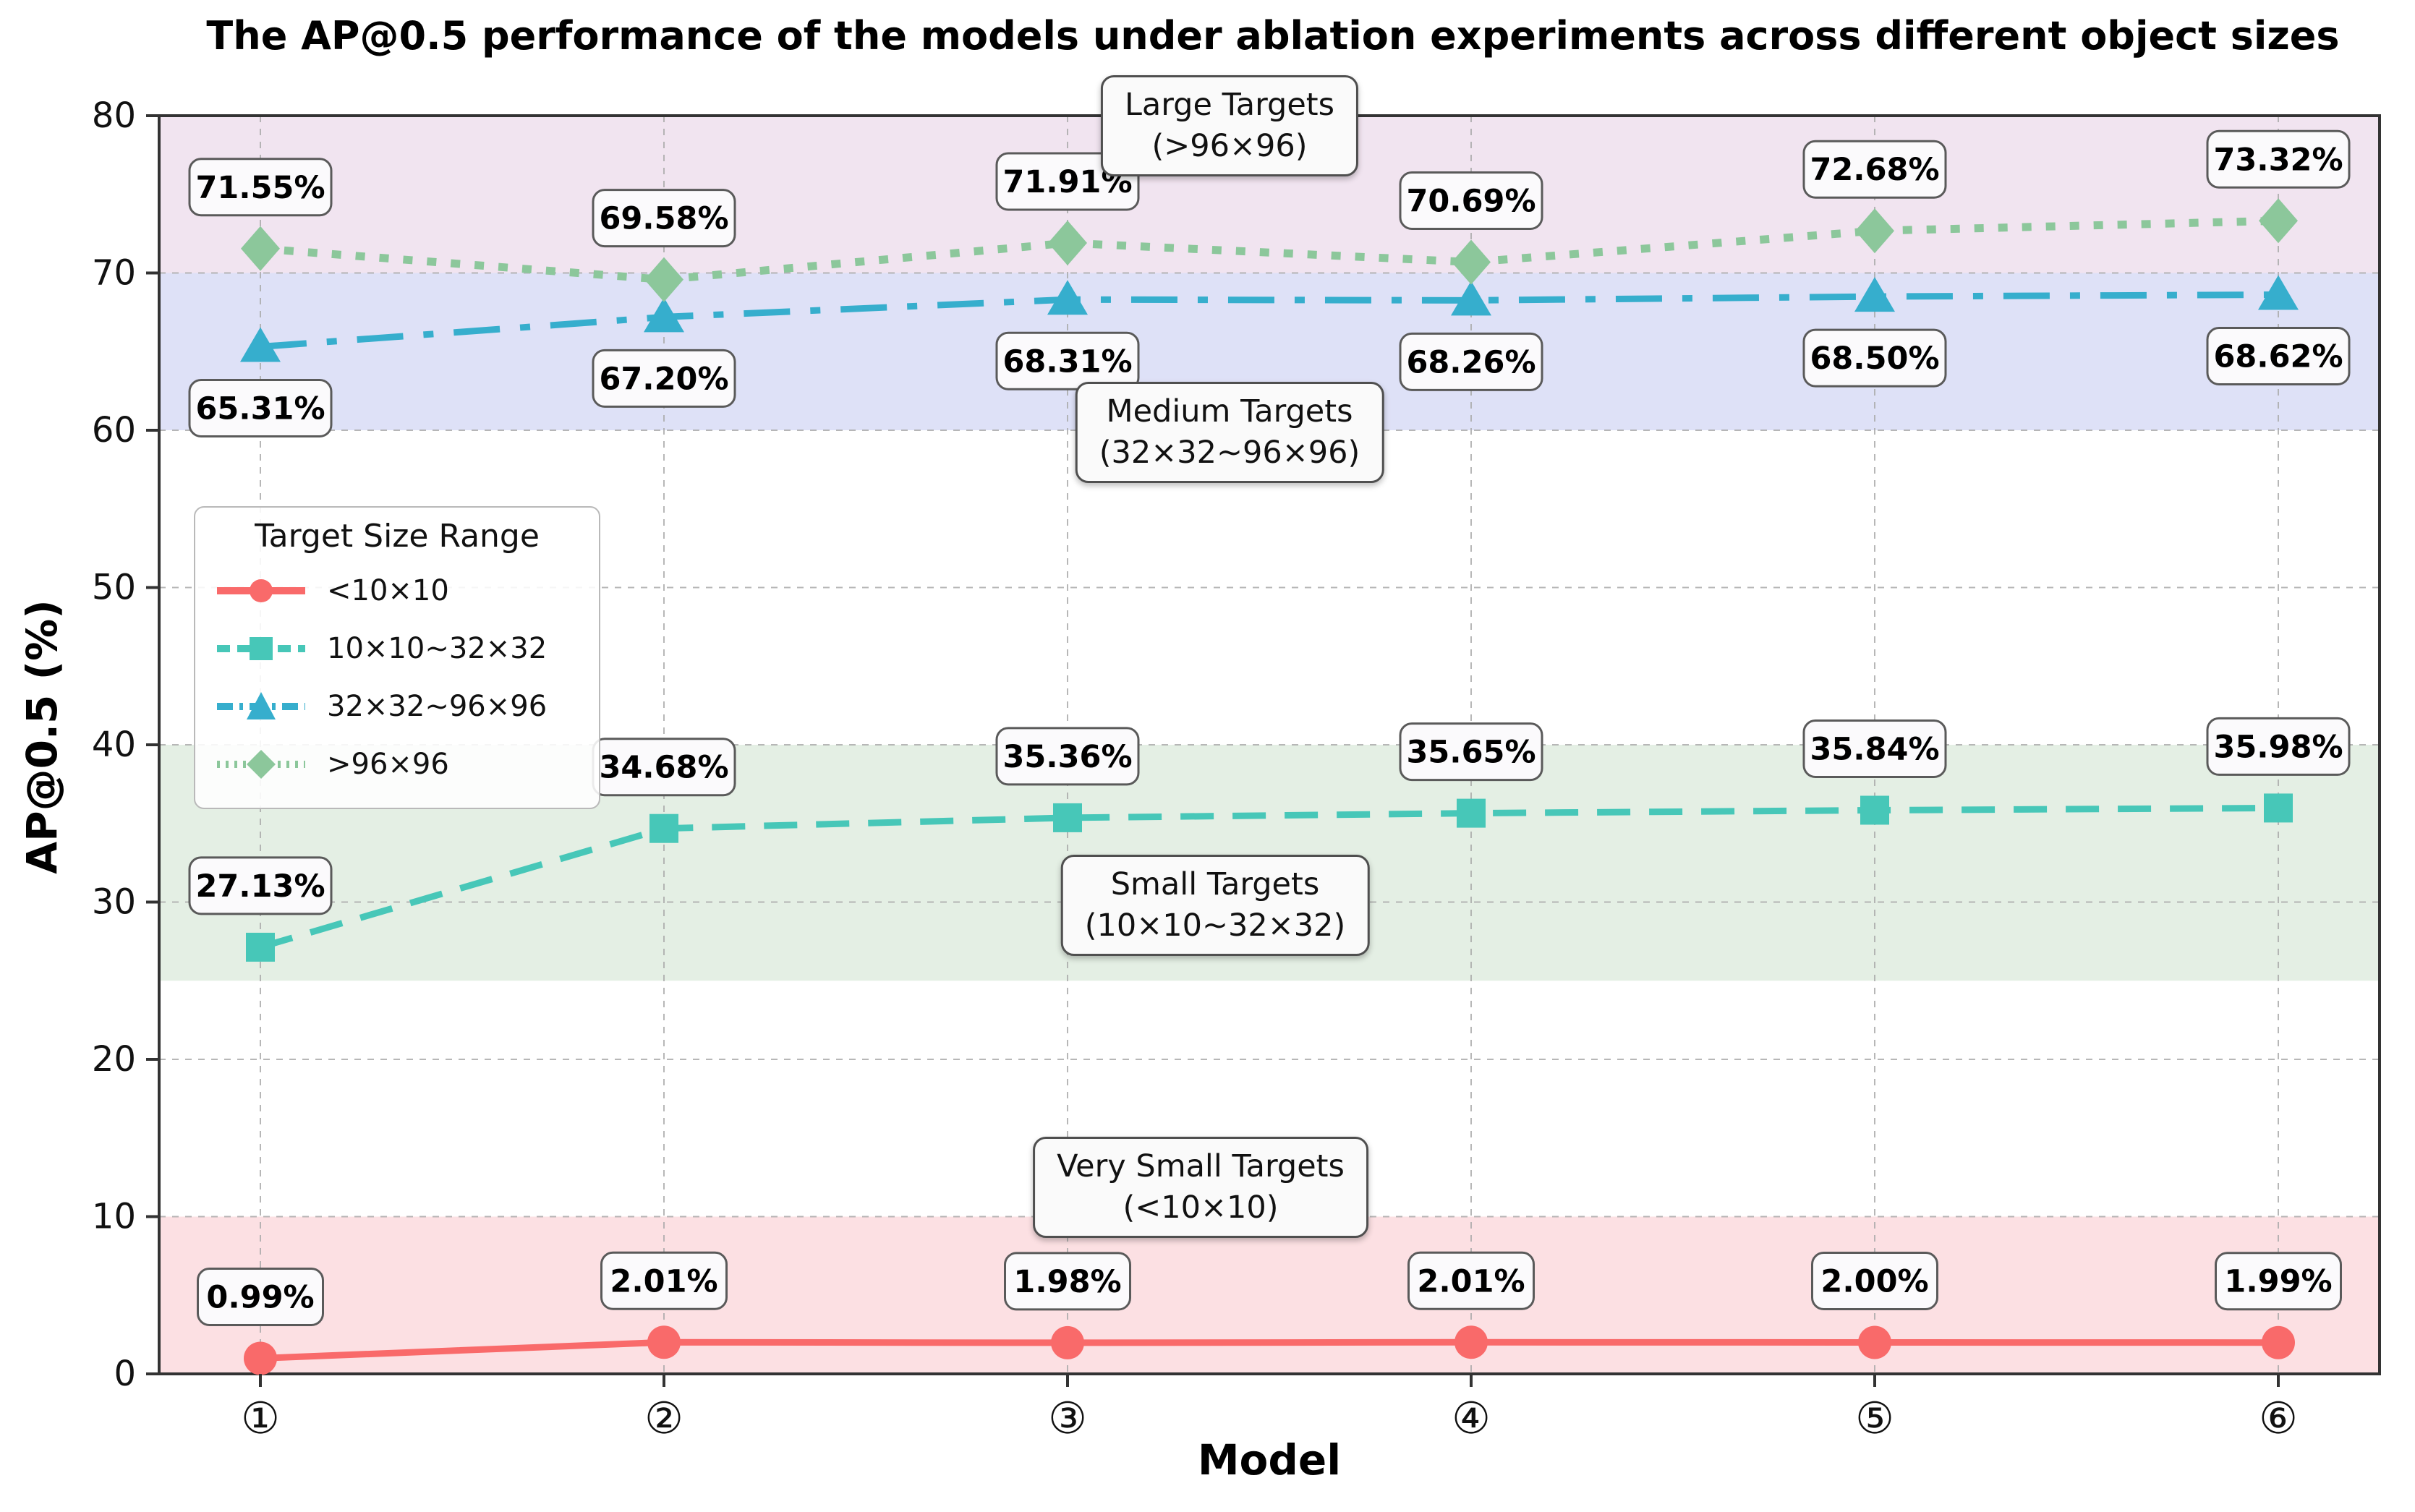 This screenshot has height=1512, width=2415. I want to click on data-label: 2.00%, so click(1874, 1282).